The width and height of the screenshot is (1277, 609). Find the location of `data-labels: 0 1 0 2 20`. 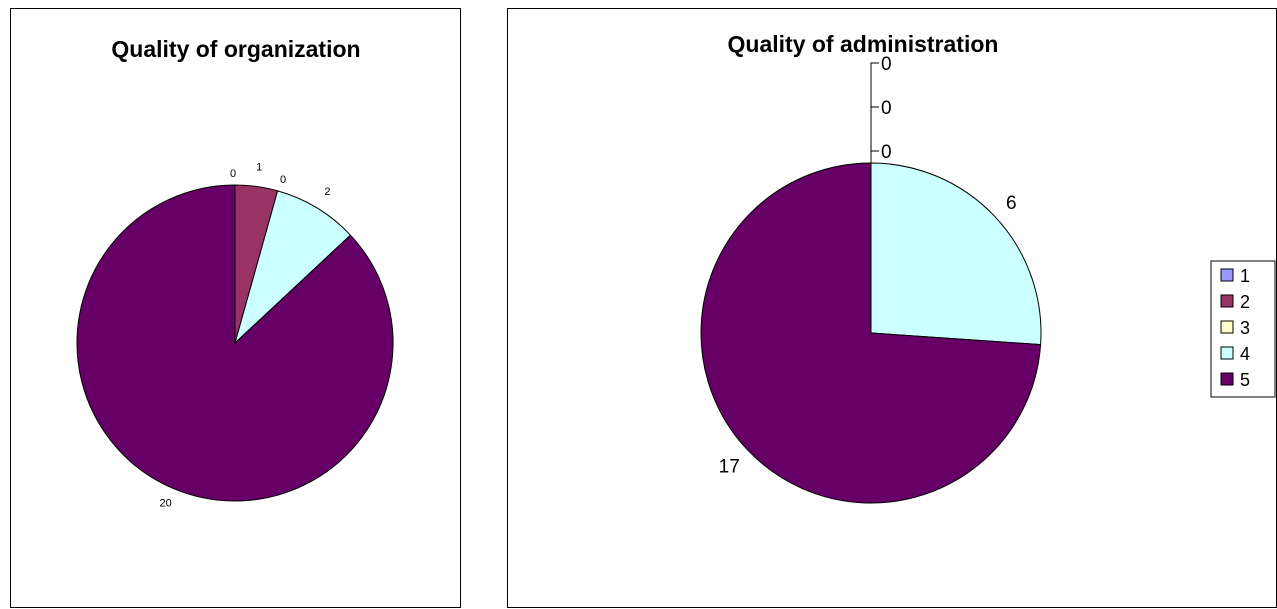

data-labels: 0 1 0 2 20 is located at coordinates (245, 336).